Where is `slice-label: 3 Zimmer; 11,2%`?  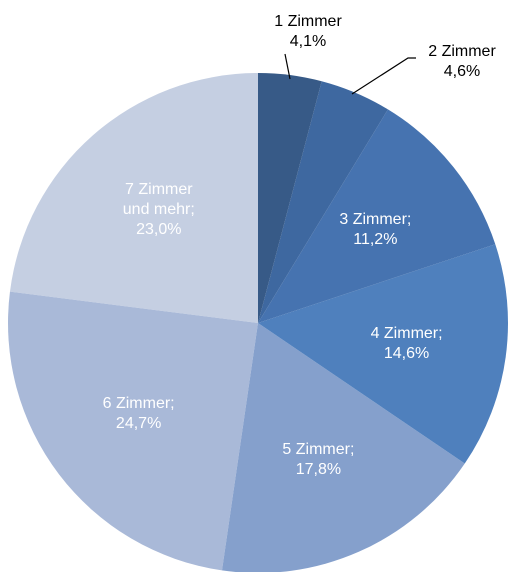
slice-label: 3 Zimmer; 11,2% is located at coordinates (375, 230).